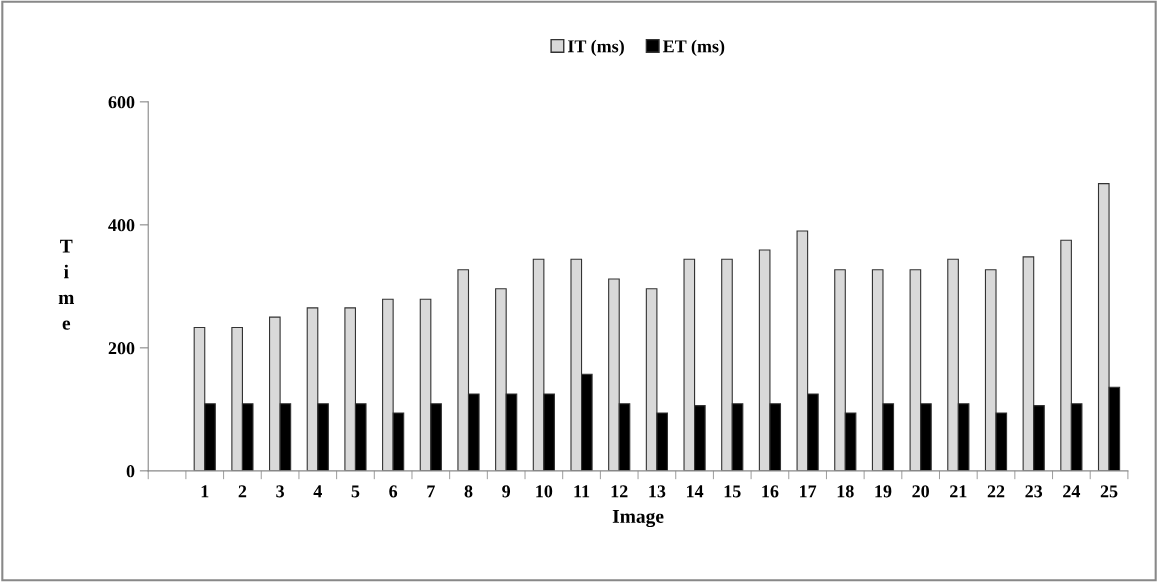  Describe the element at coordinates (506, 491) in the screenshot. I see `x-tick-label: 9` at that location.